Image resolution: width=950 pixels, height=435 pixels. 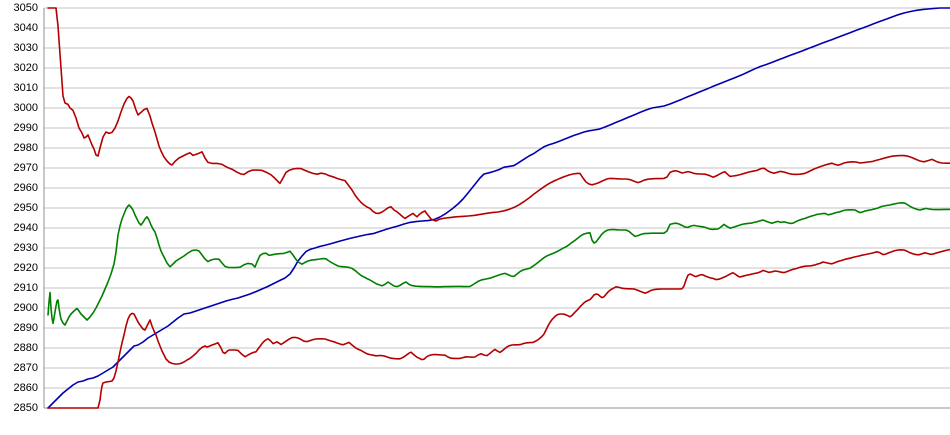 What do you see at coordinates (25, 167) in the screenshot?
I see `y-tick-label: 2970` at bounding box center [25, 167].